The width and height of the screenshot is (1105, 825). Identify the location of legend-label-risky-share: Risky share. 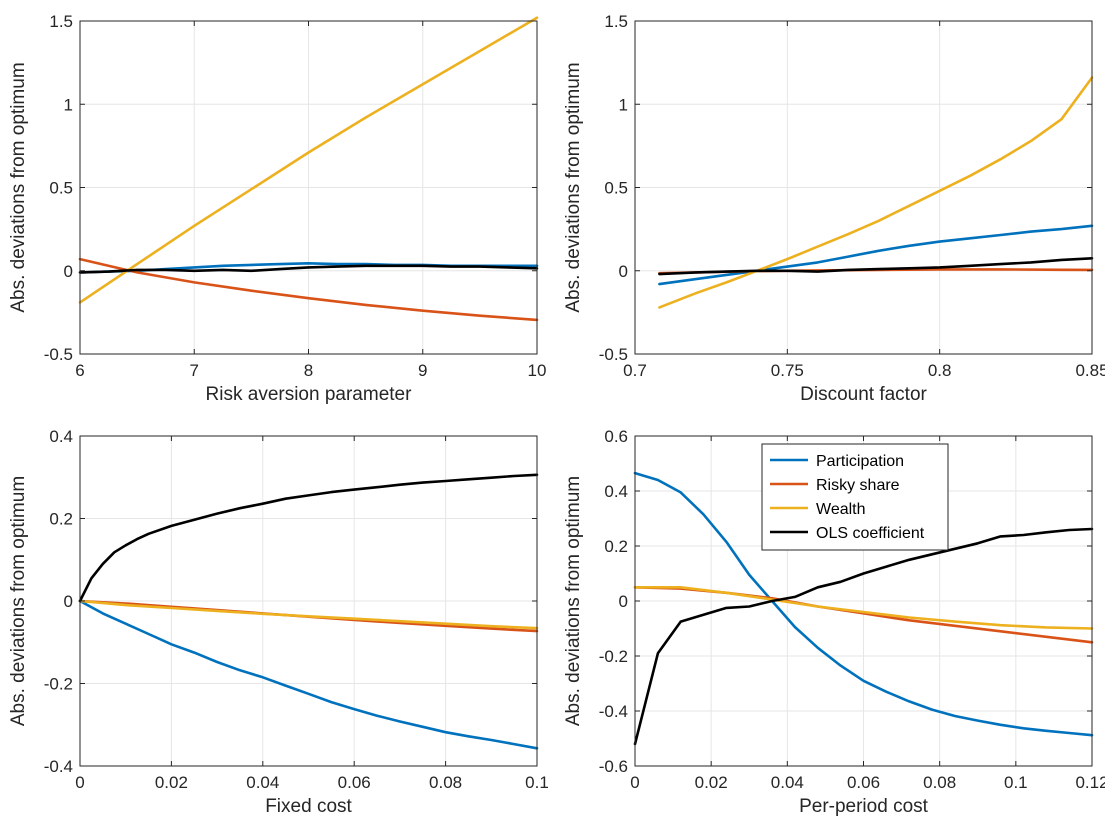
(858, 485).